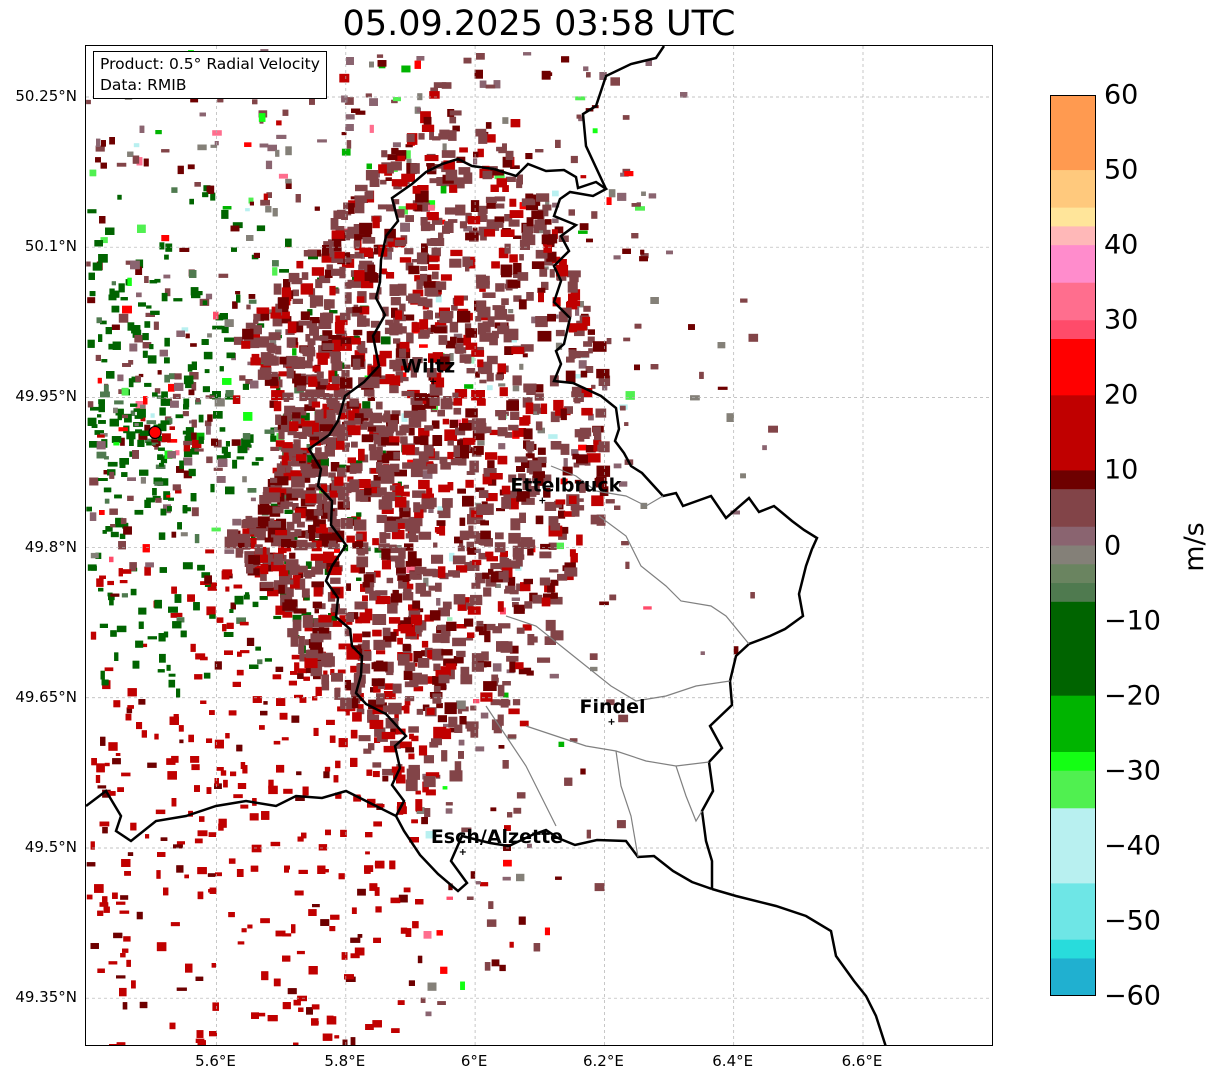  Describe the element at coordinates (46, 696) in the screenshot. I see `latitude-tick-label: 49.65°N` at that location.